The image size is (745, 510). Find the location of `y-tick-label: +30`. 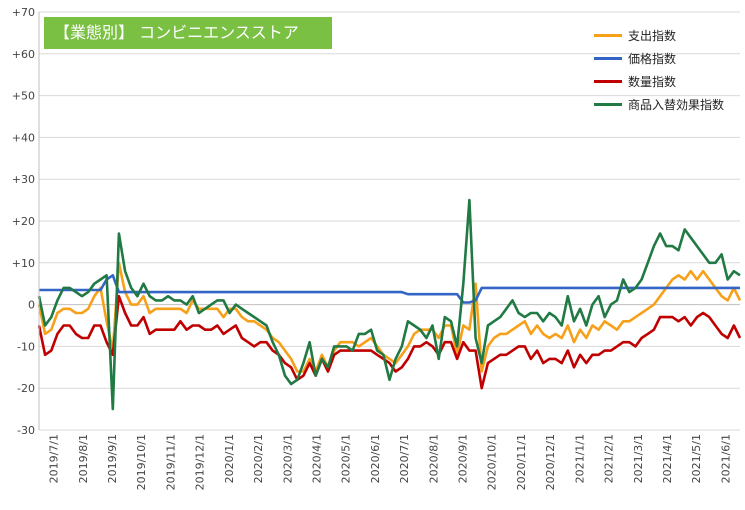

y-tick-label: +30 is located at coordinates (23, 179).